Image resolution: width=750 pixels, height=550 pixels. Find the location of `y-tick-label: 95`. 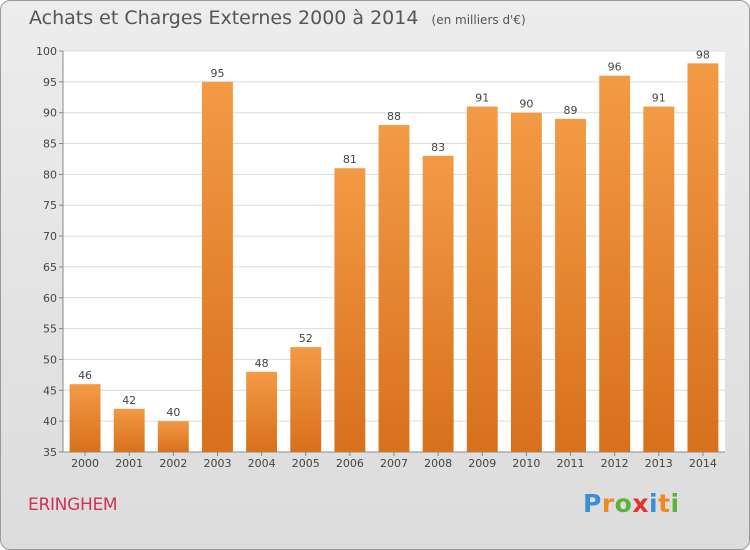

y-tick-label: 95 is located at coordinates (50, 82).